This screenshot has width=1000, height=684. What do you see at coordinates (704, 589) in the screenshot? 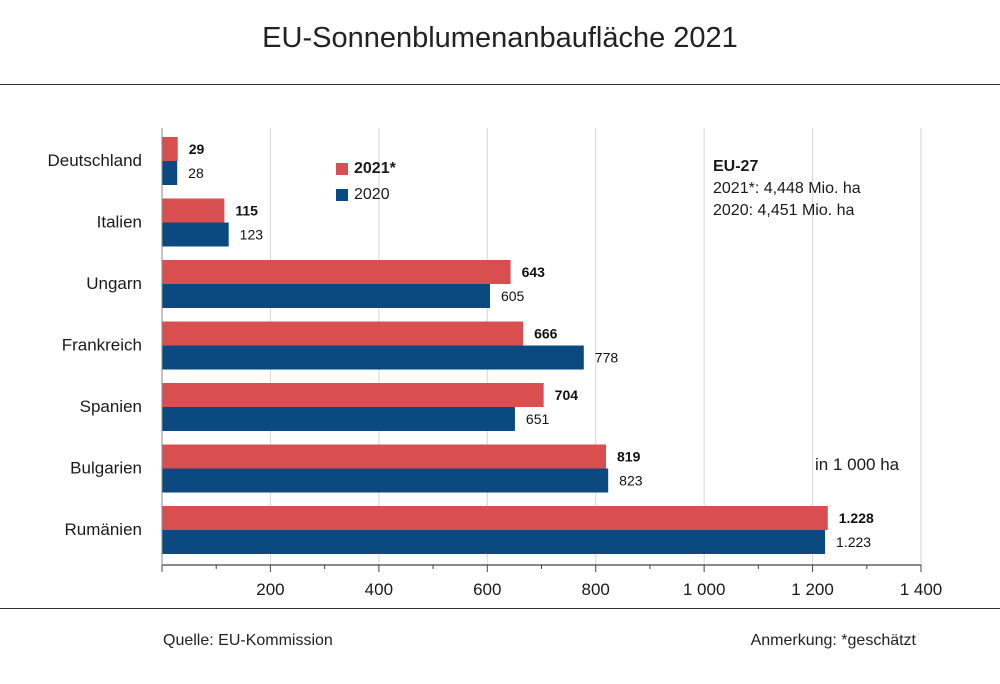
I see `x-tick-label: 1 000` at bounding box center [704, 589].